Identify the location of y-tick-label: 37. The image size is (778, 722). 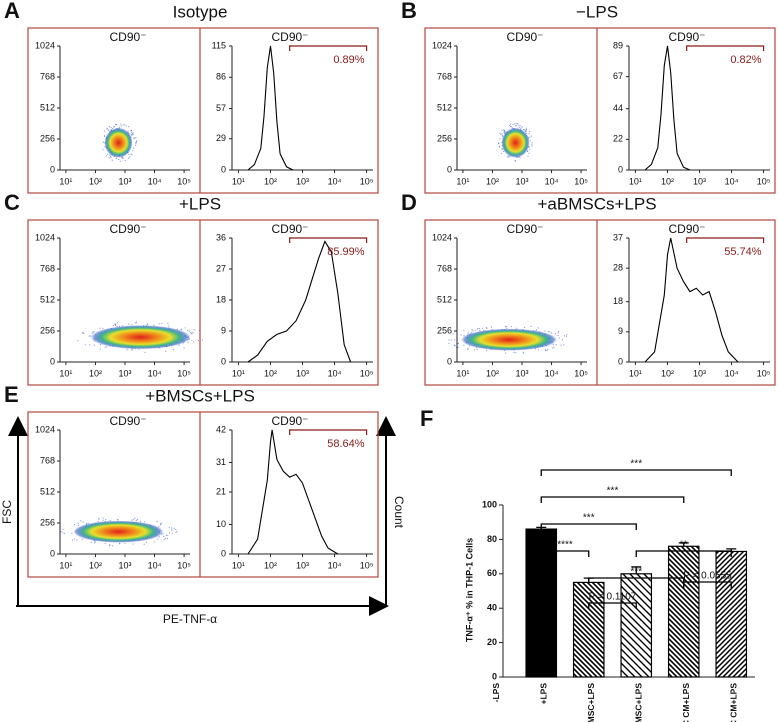
(618, 237).